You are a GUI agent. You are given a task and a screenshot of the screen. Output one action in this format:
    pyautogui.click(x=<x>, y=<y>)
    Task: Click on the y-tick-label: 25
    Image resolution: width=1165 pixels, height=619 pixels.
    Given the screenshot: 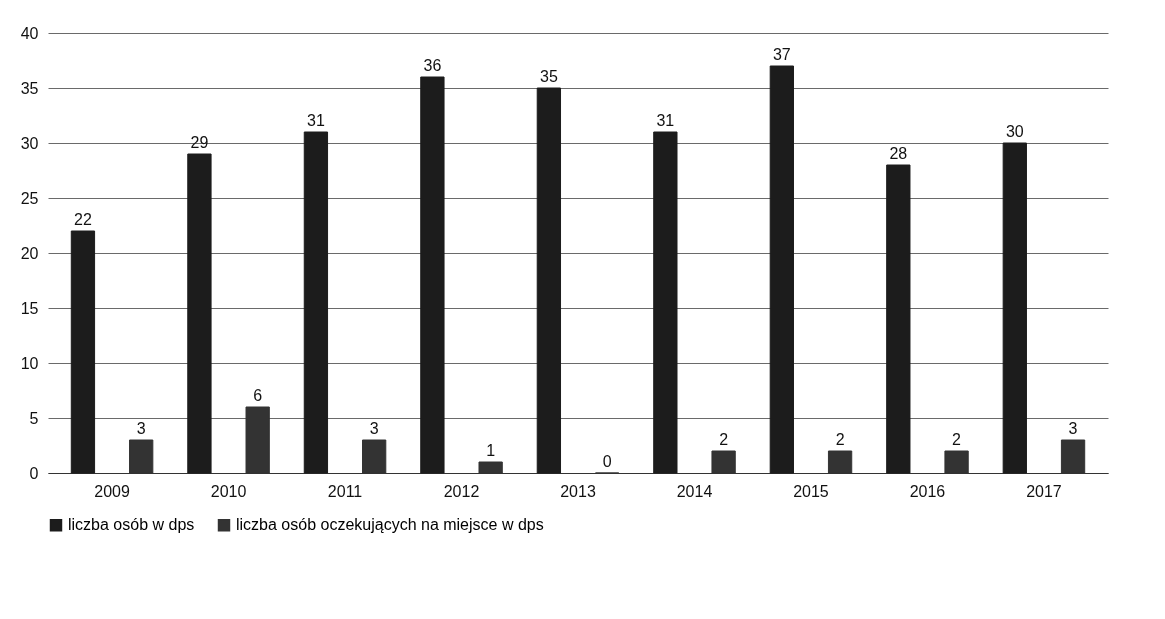 What is the action you would take?
    pyautogui.click(x=29, y=198)
    